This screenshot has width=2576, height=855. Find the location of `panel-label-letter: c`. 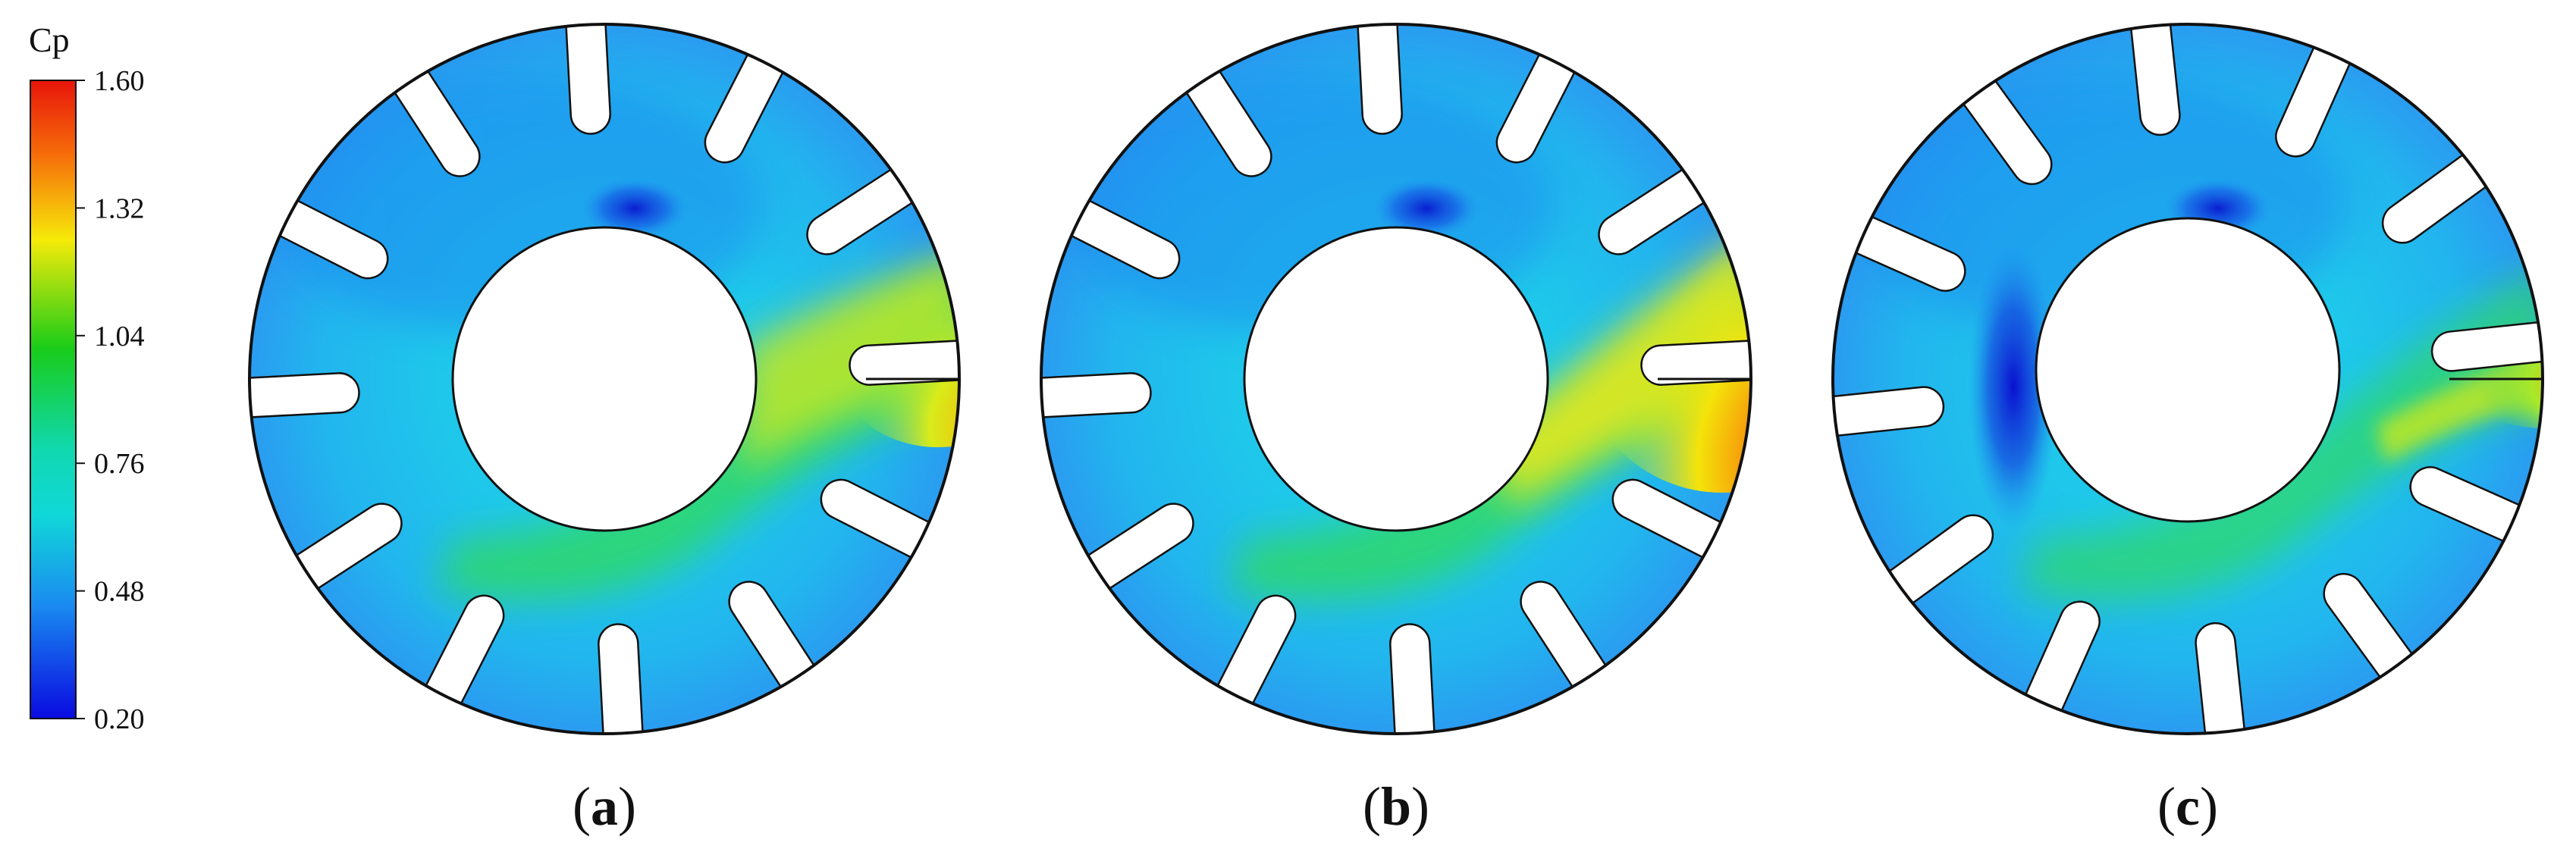

panel-label-letter: c is located at coordinates (2188, 806).